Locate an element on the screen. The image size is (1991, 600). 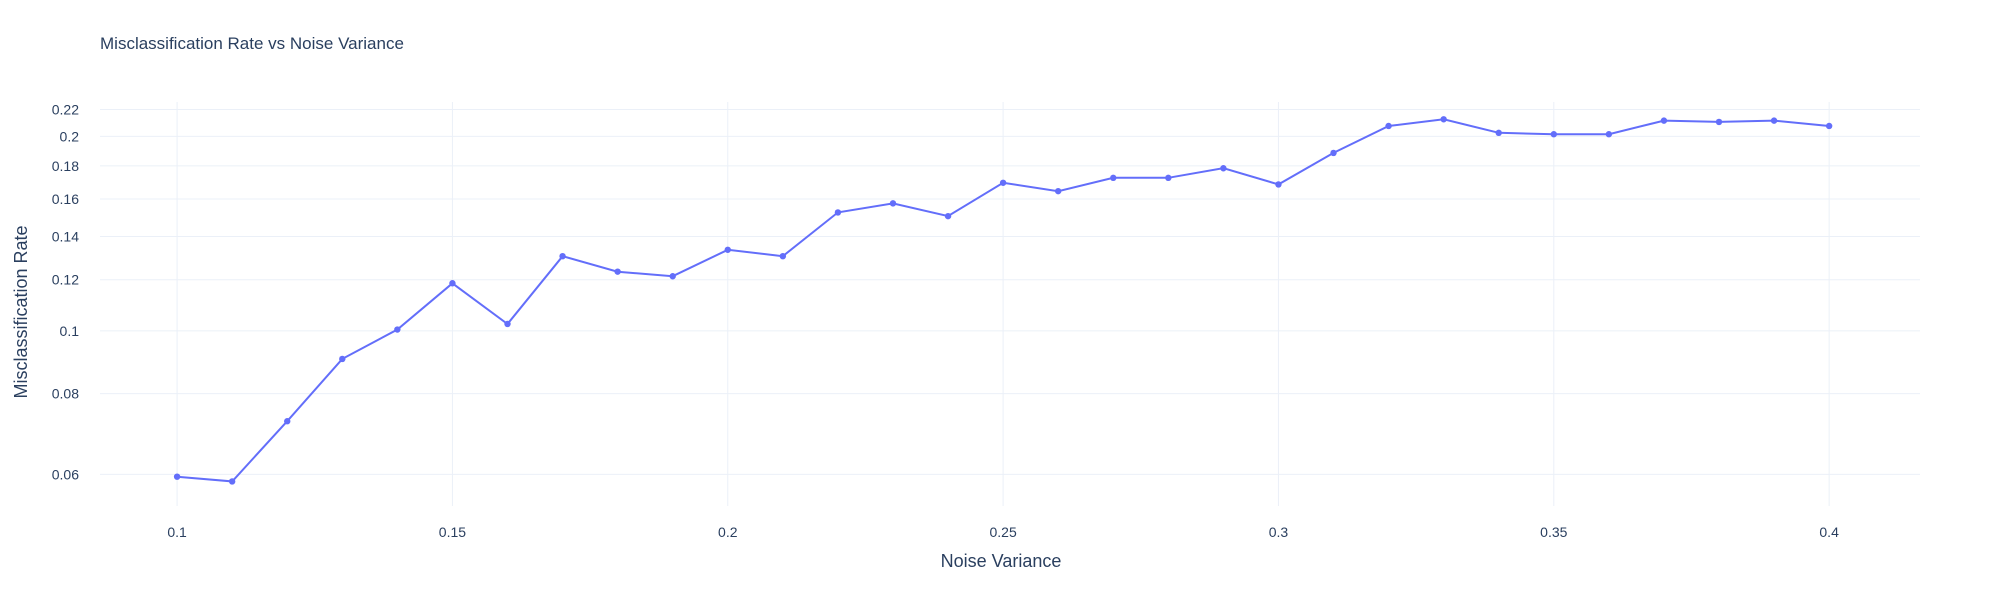
y-axis-ticks: 0.06 0.08 0.1 0.12 0.14 0.16 0.18 0.2 0.22 is located at coordinates (65, 292).